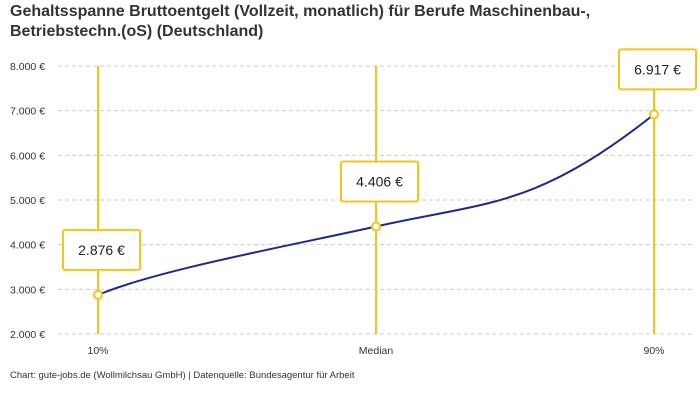  Describe the element at coordinates (27, 201) in the screenshot. I see `y-tick-label: 5.000 €` at that location.